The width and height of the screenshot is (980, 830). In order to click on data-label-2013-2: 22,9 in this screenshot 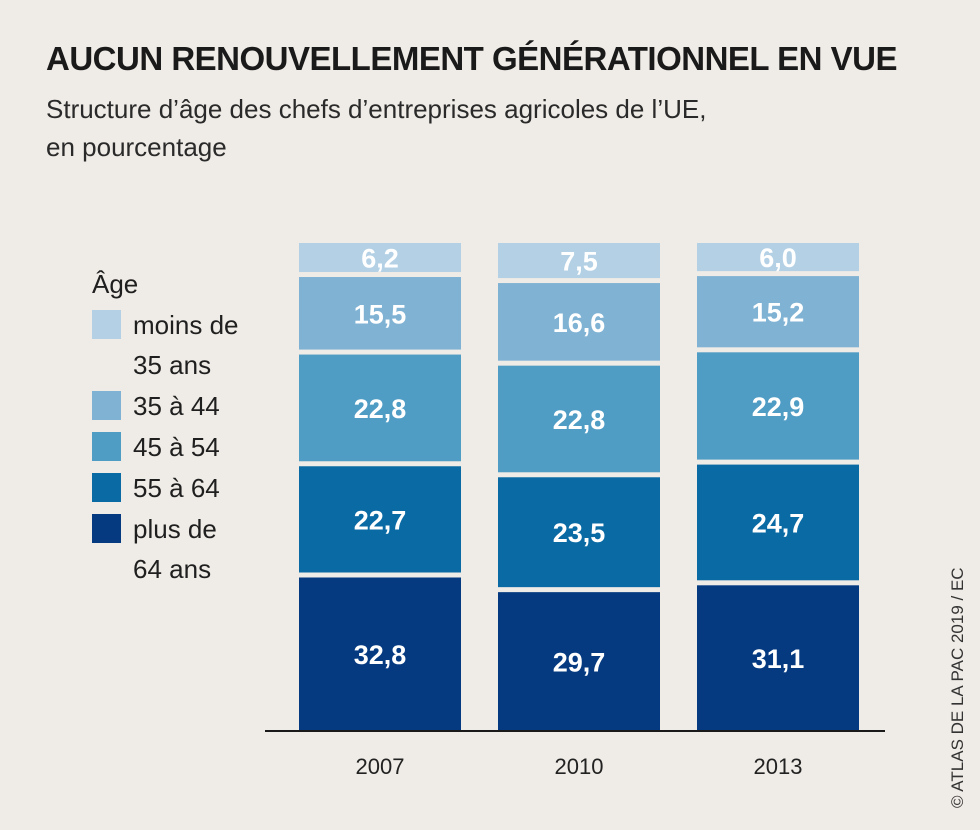, I will do `click(778, 407)`.